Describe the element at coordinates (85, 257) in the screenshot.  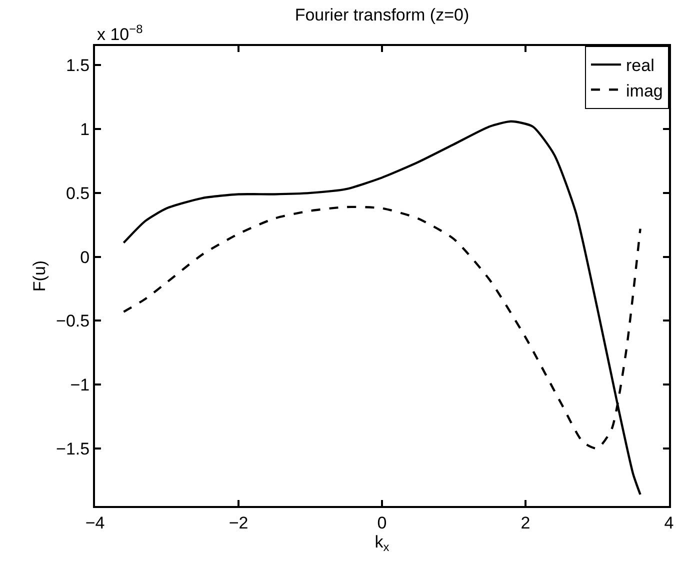
I see `y-tick-label: 0` at that location.